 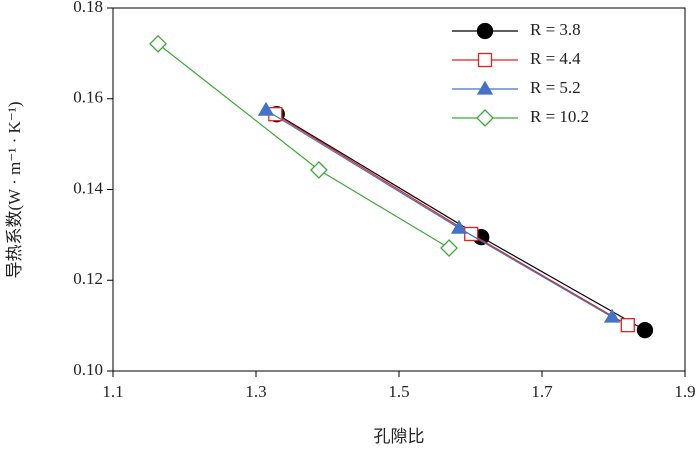 What do you see at coordinates (112, 391) in the screenshot?
I see `x-tick-label: 1.1` at bounding box center [112, 391].